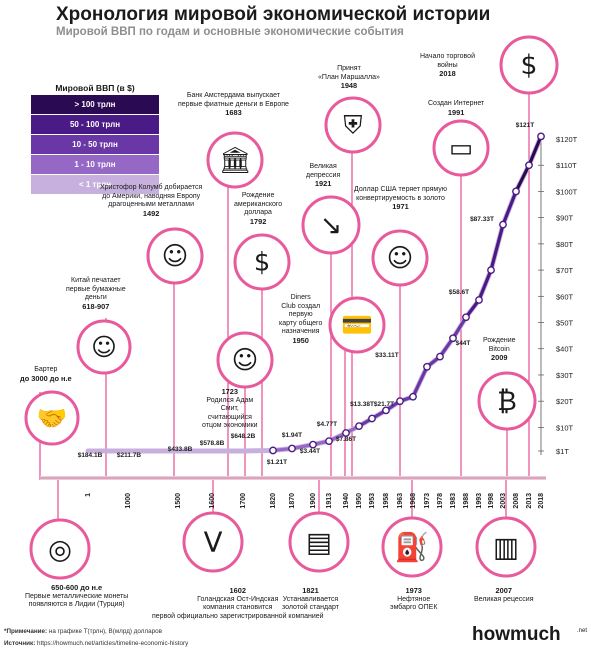  I want to click on y-tick-label: $90T, so click(565, 218).